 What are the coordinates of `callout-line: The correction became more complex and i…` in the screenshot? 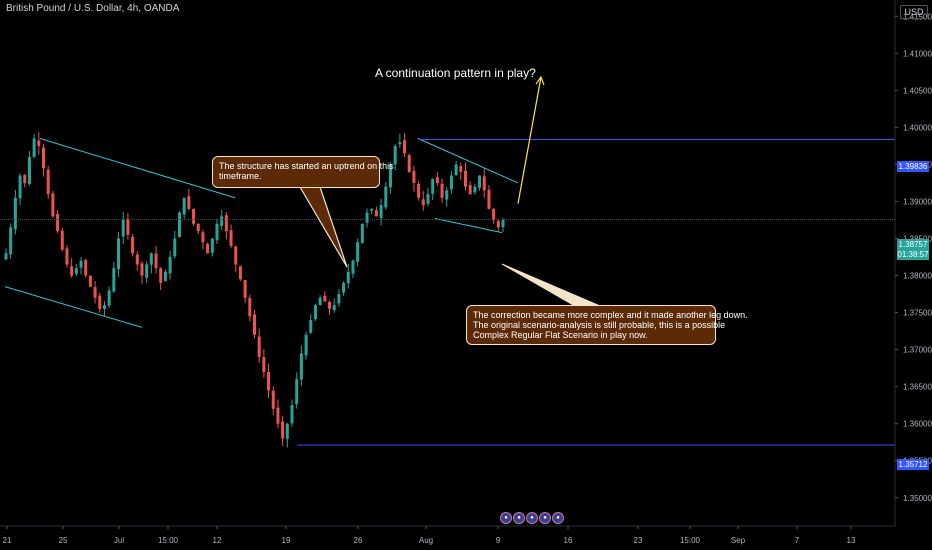 It's located at (610, 315).